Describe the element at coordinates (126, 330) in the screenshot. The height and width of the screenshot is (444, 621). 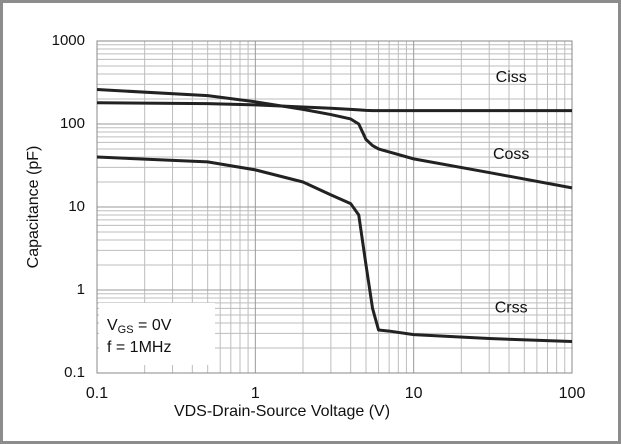
I see `condition-part: GS` at that location.